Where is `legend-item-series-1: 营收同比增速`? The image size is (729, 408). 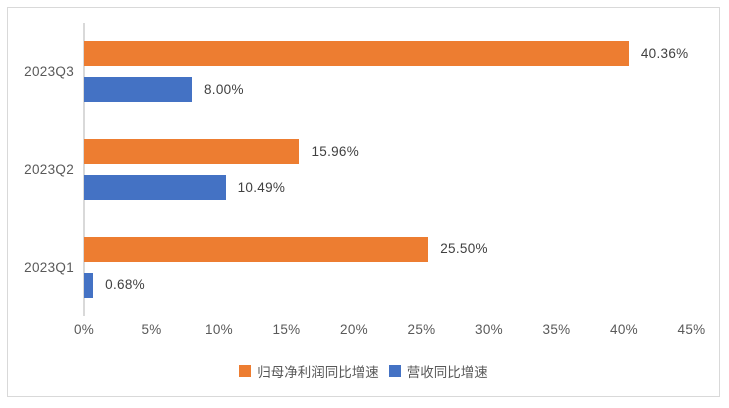
legend-item-series-1: 营收同比增速 is located at coordinates (438, 371).